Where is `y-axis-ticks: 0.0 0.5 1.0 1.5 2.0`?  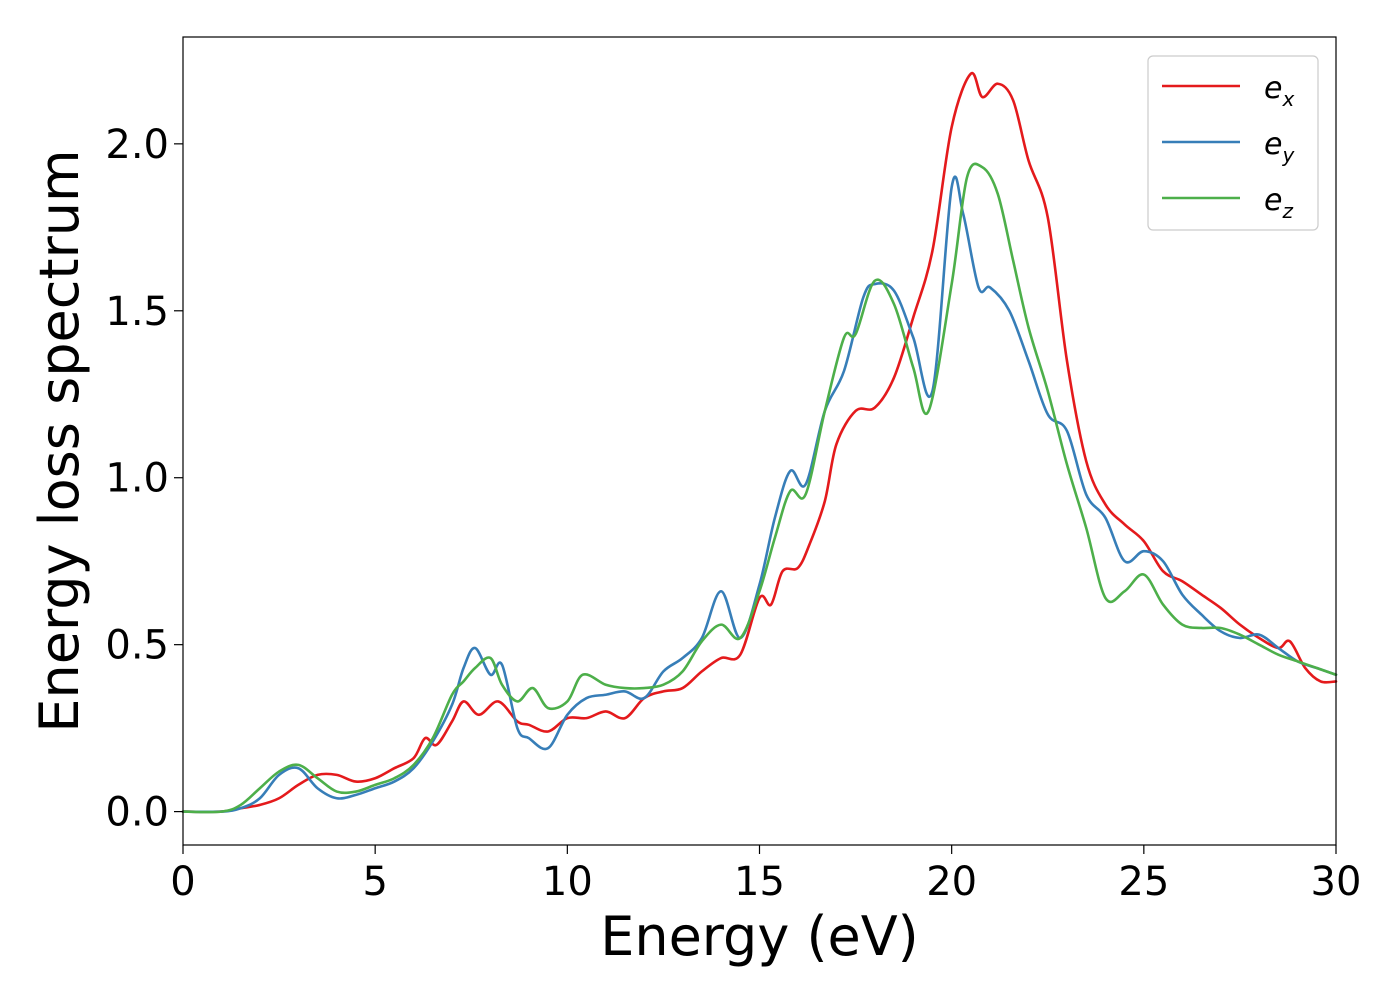 y-axis-ticks: 0.0 0.5 1.0 1.5 2.0 is located at coordinates (144, 479).